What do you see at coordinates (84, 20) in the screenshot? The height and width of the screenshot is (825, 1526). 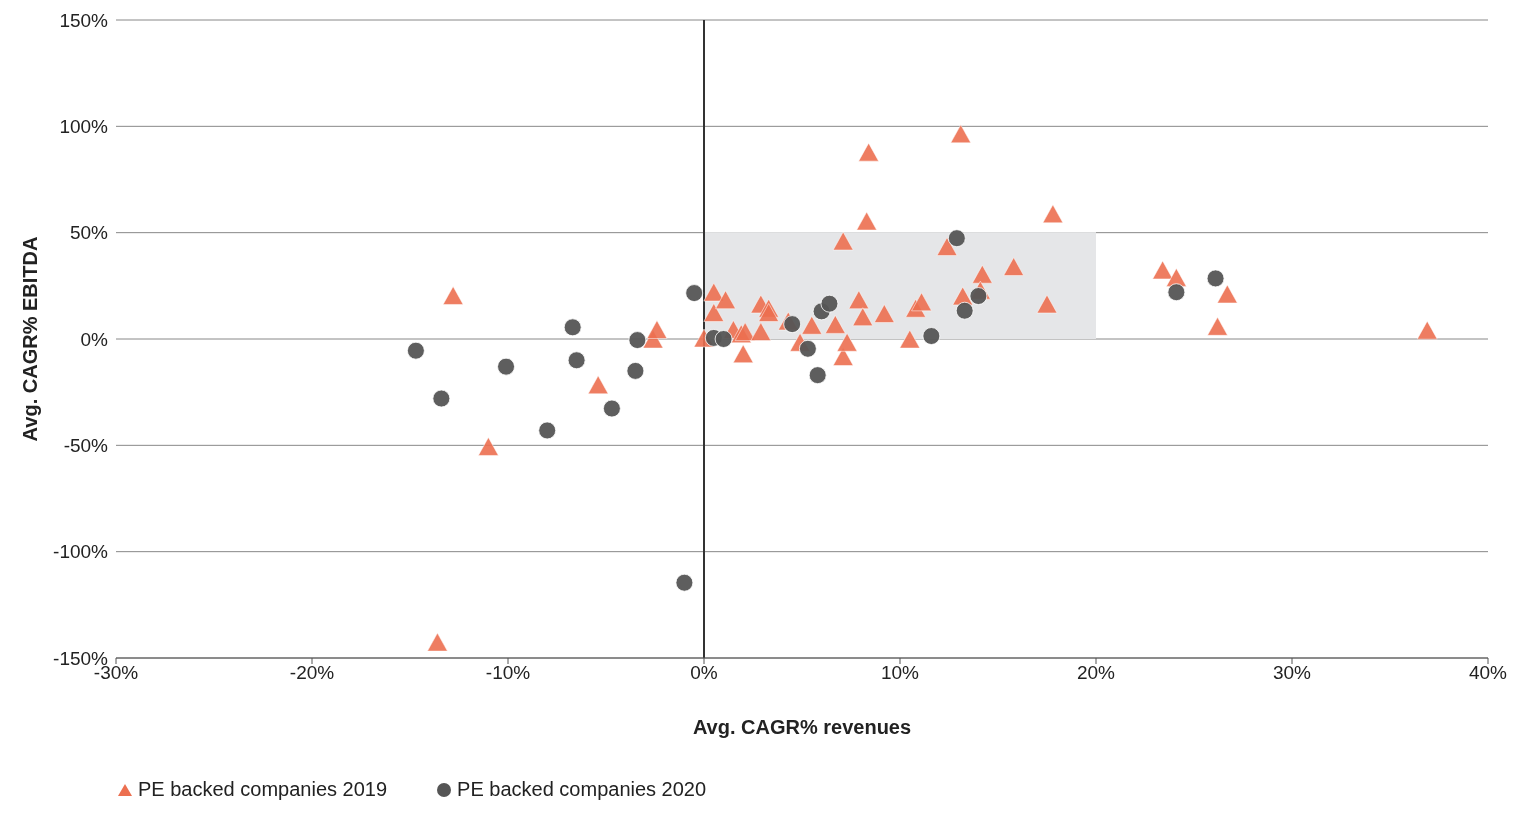 I see `y-tick-label: 150%` at bounding box center [84, 20].